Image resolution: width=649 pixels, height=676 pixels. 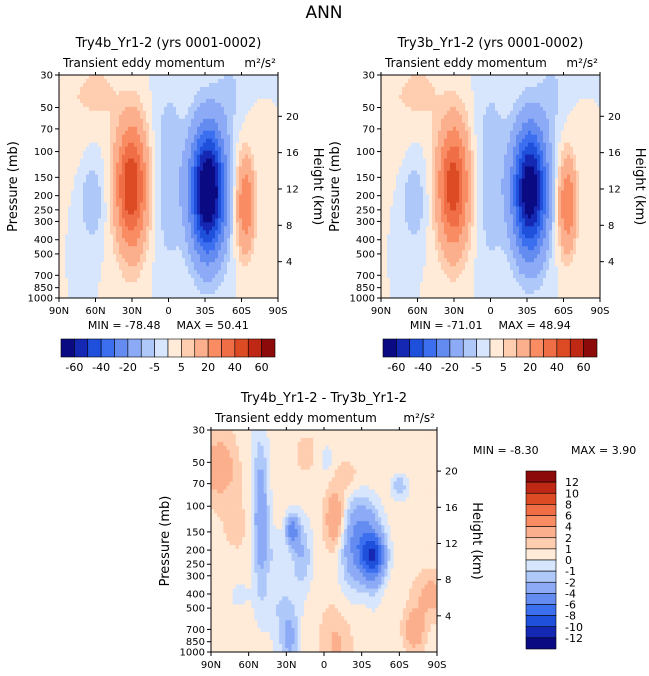 I want to click on colorbar-label: -12, so click(x=574, y=638).